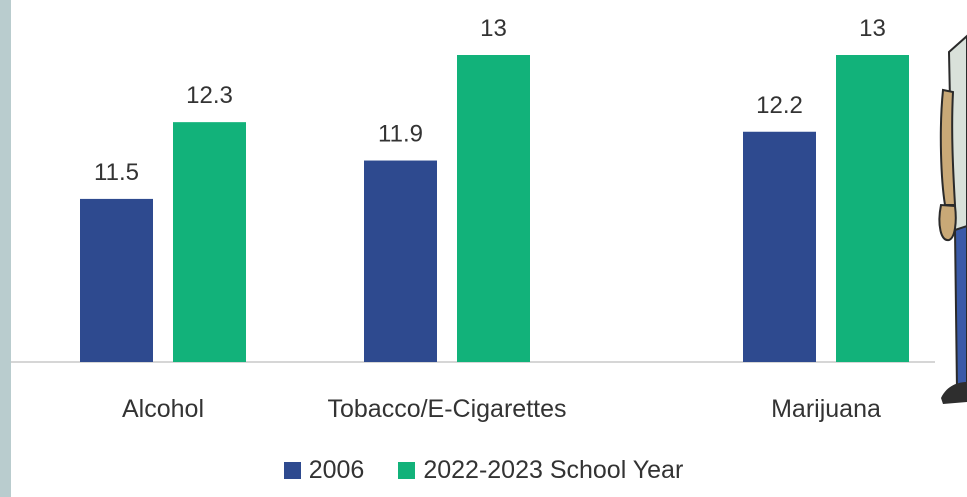 This screenshot has width=967, height=497. What do you see at coordinates (779, 105) in the screenshot?
I see `data-label-marijuana-series-1: 12.2` at bounding box center [779, 105].